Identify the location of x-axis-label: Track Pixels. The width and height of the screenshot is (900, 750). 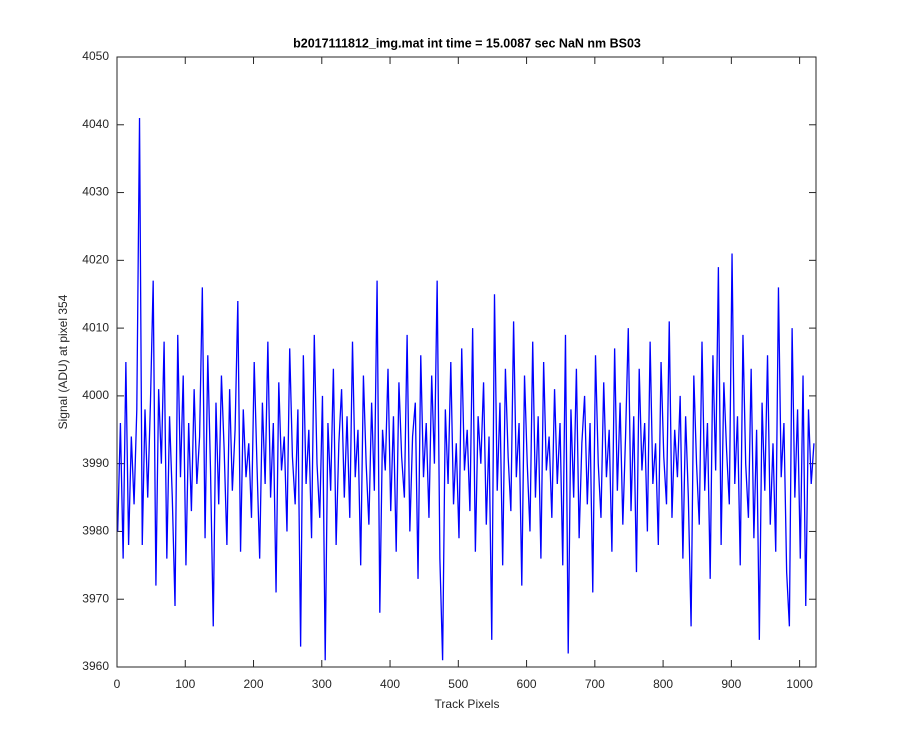
(467, 704).